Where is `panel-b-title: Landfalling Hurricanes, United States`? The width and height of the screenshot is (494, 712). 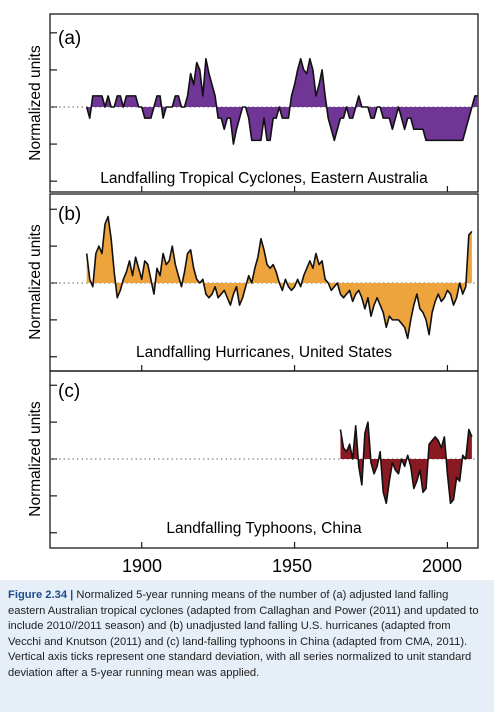 panel-b-title: Landfalling Hurricanes, United States is located at coordinates (264, 352).